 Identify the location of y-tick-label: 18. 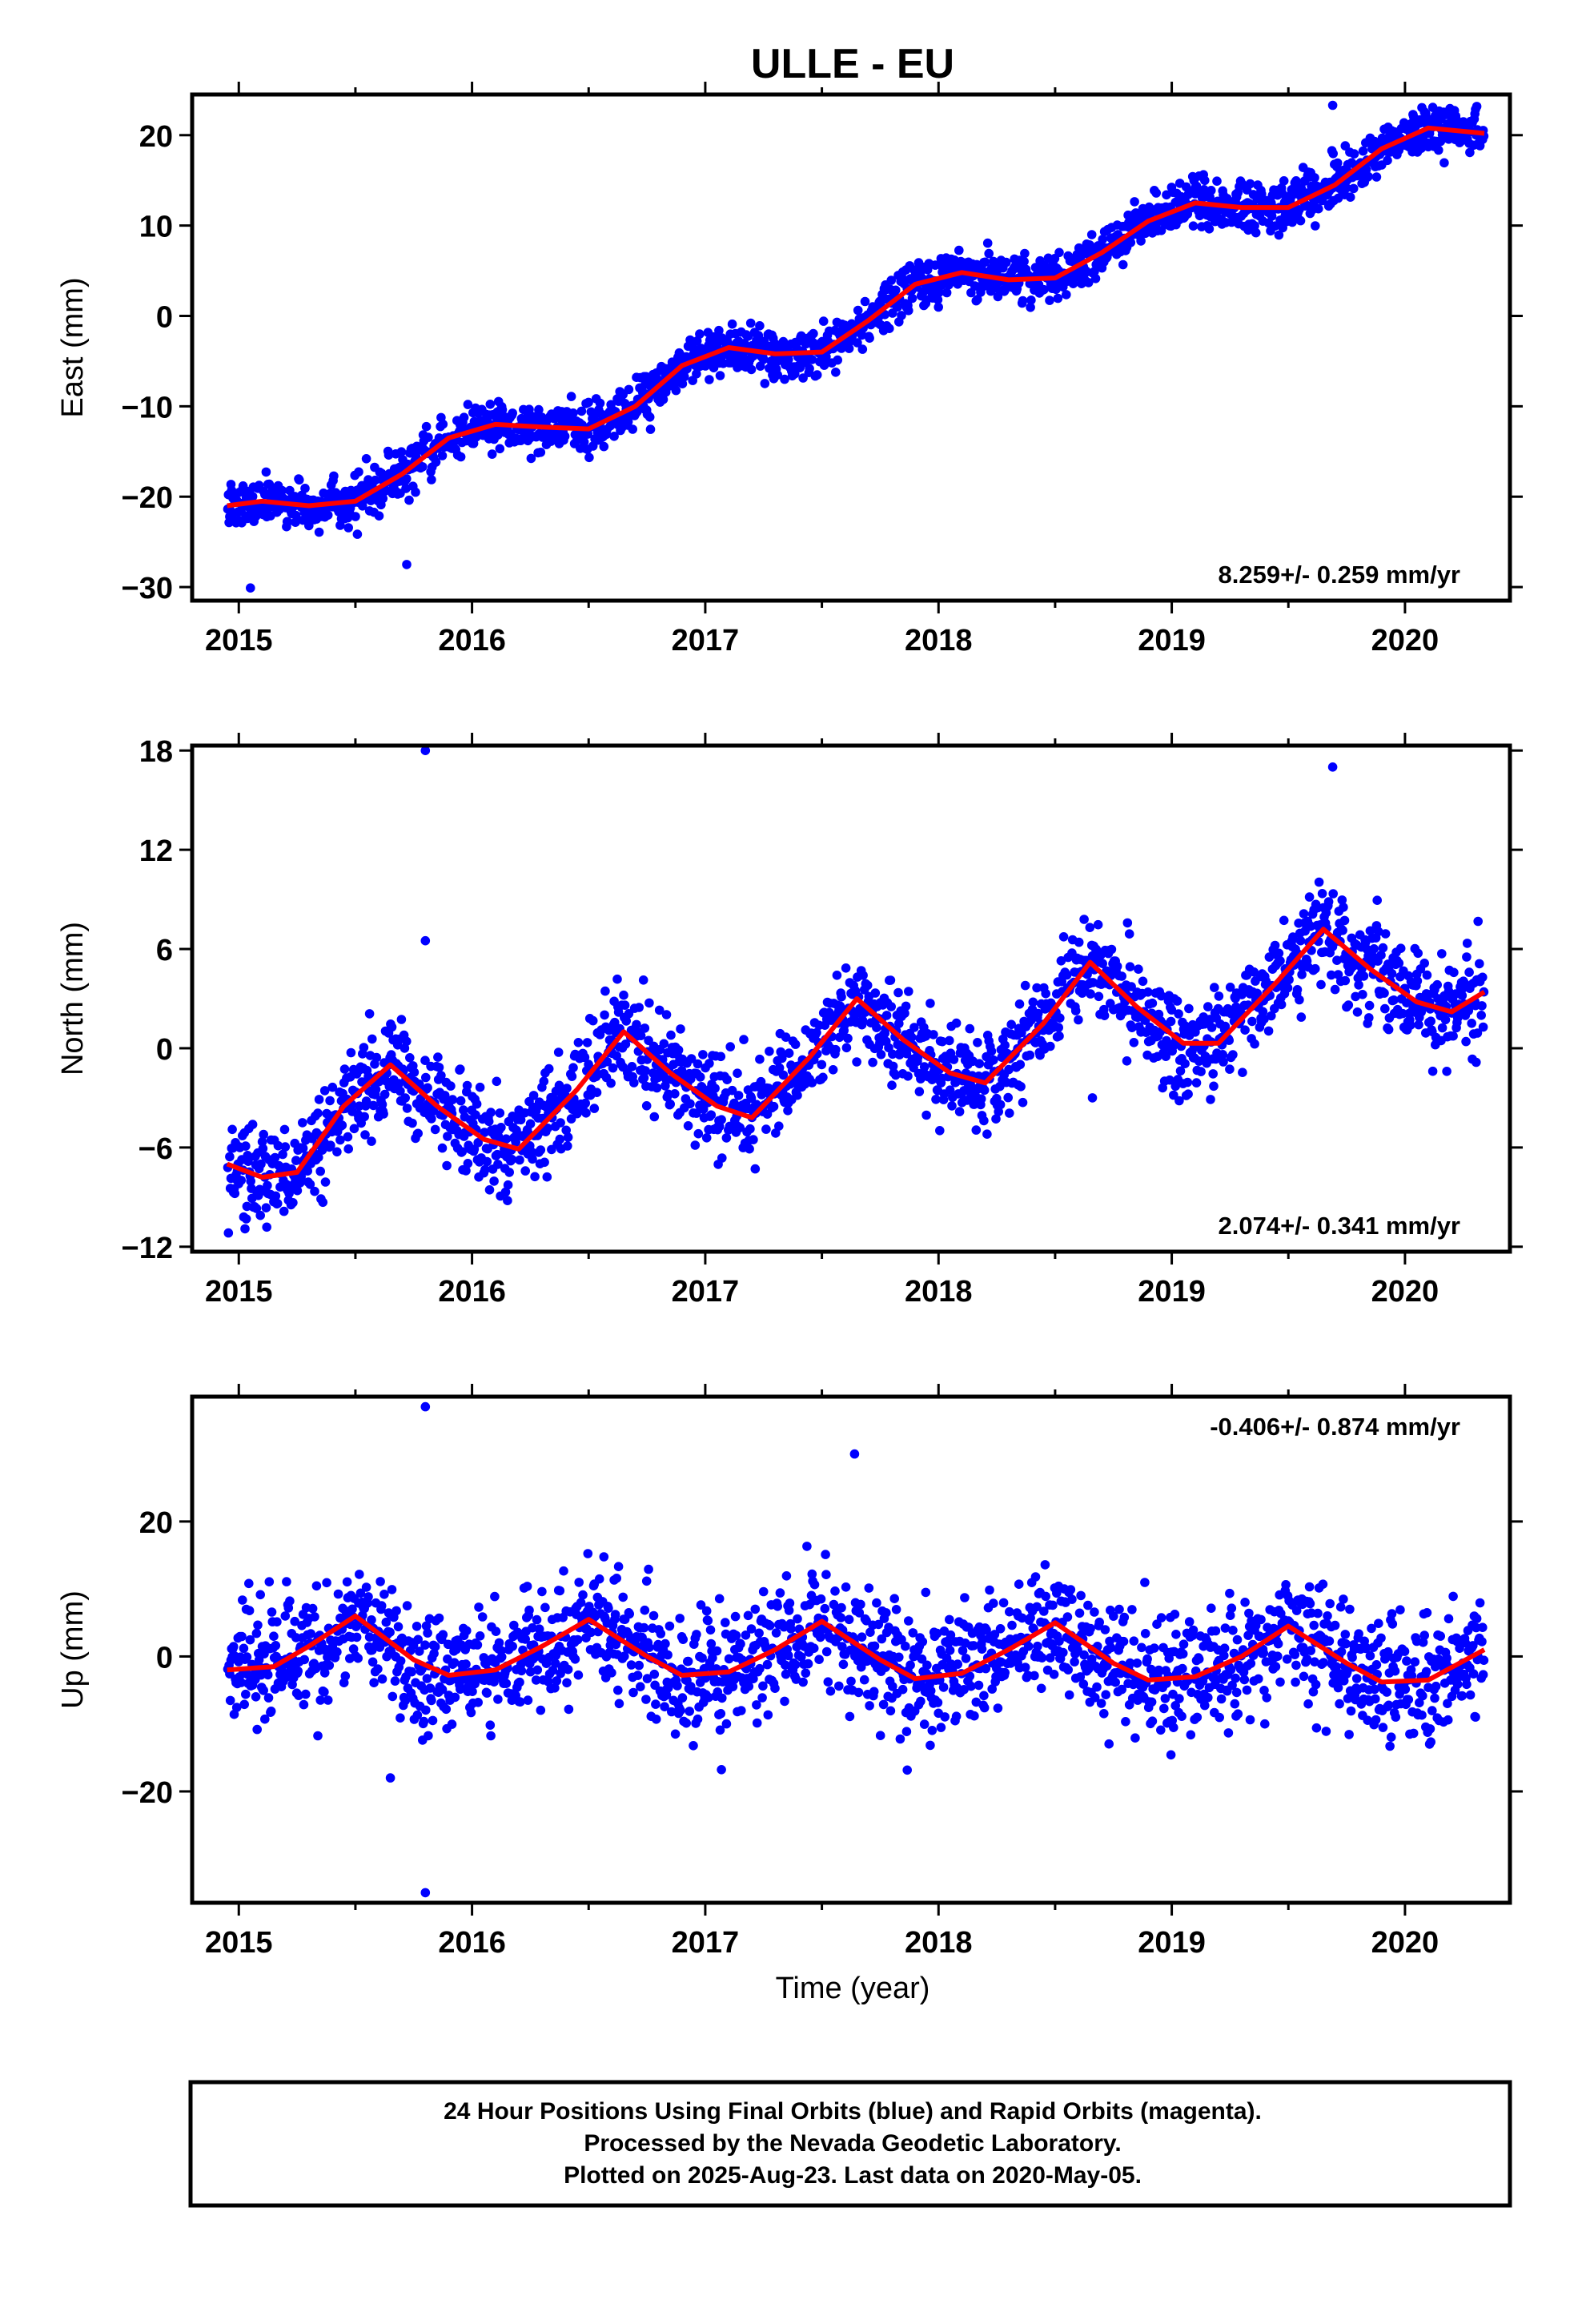
(156, 752).